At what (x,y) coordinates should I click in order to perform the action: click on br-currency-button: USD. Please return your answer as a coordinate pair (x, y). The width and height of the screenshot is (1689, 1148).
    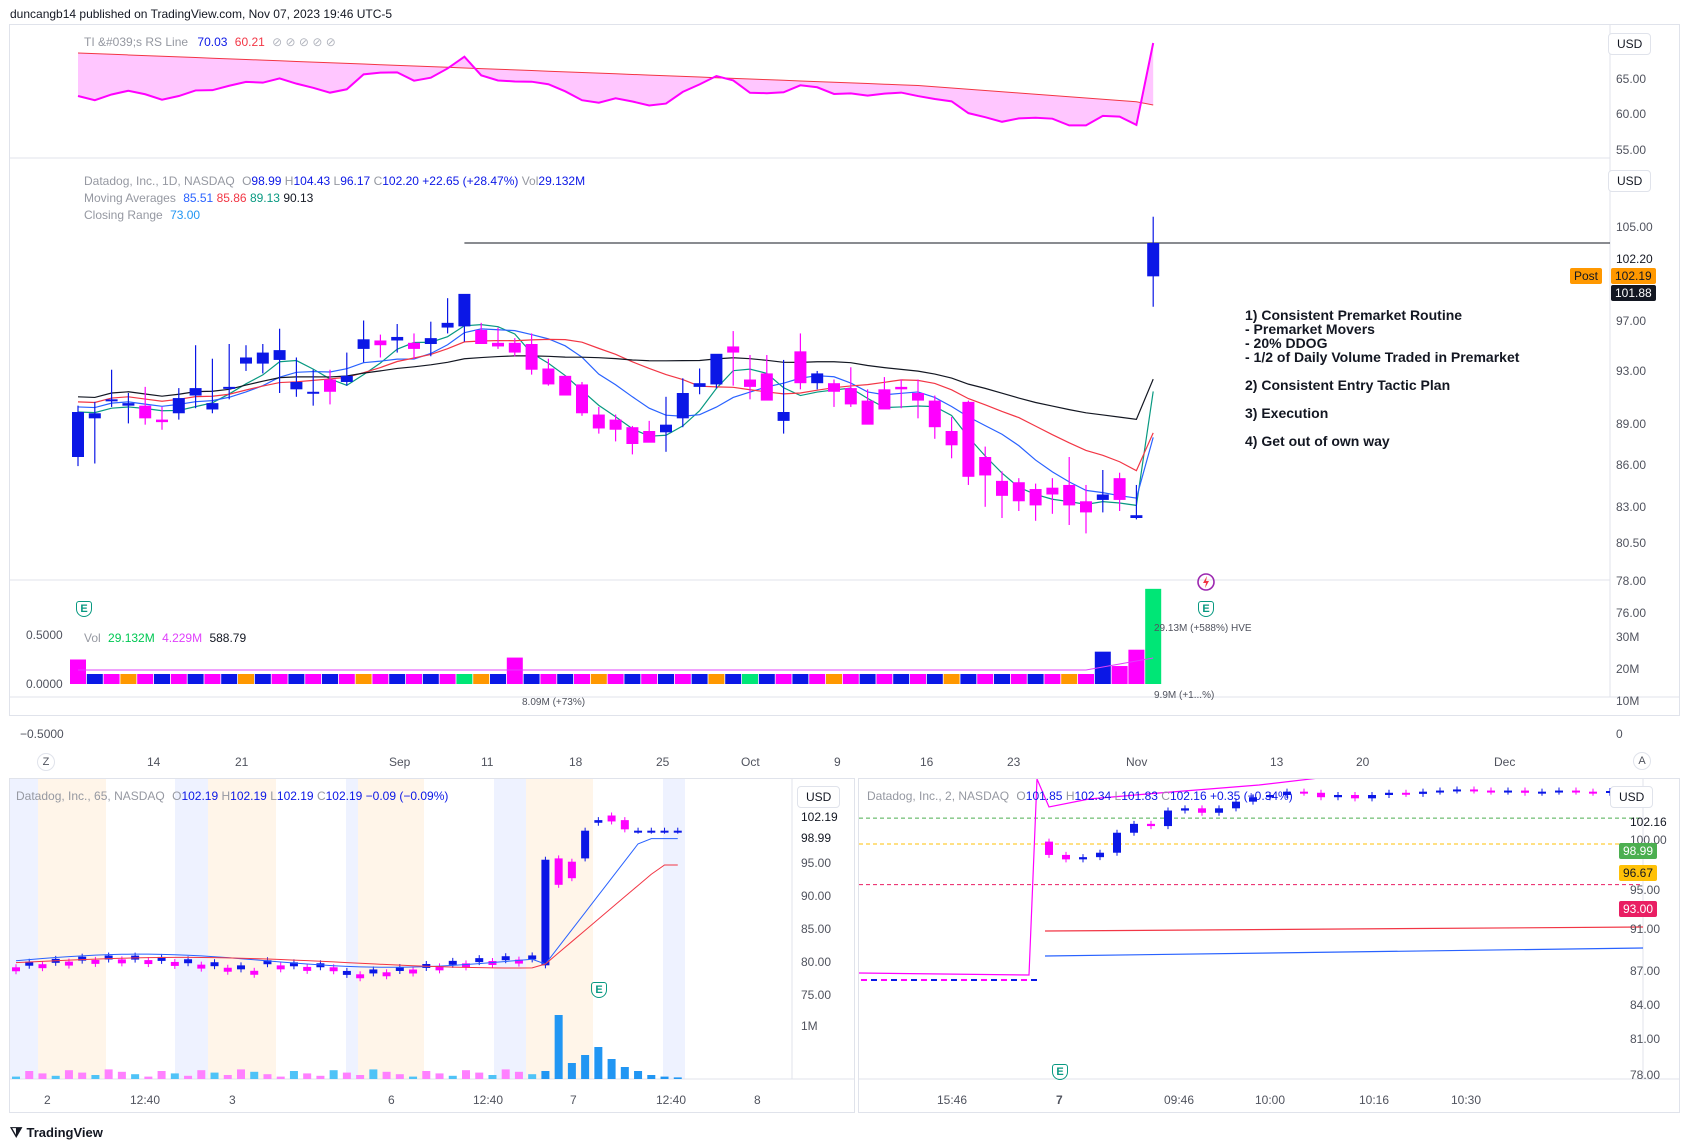
    Looking at the image, I should click on (1632, 797).